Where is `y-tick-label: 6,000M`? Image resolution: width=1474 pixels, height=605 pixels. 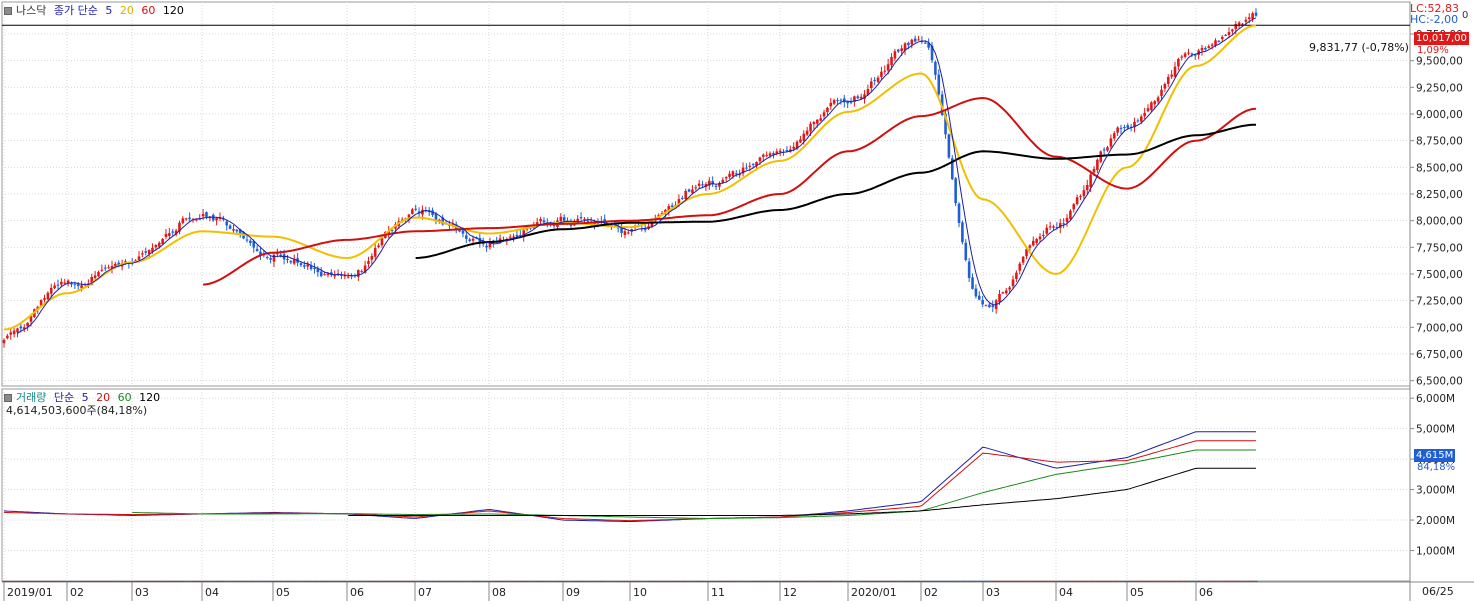 y-tick-label: 6,000M is located at coordinates (1435, 399).